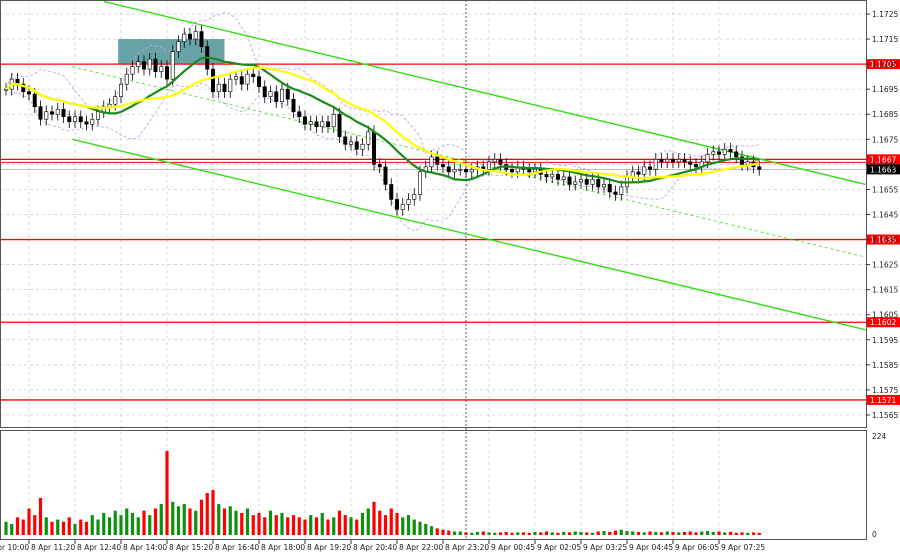 The width and height of the screenshot is (900, 554). Describe the element at coordinates (237, 547) in the screenshot. I see `x-tick-label: 8 Apr 16:40` at that location.